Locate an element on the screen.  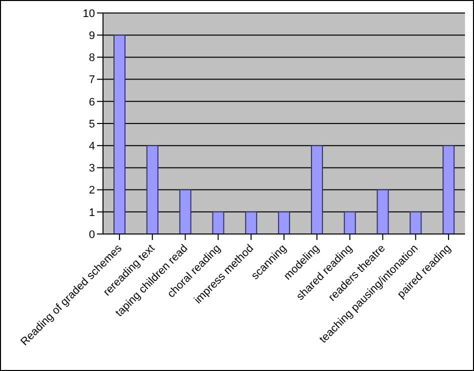
y-tick-label: 1 is located at coordinates (91, 212).